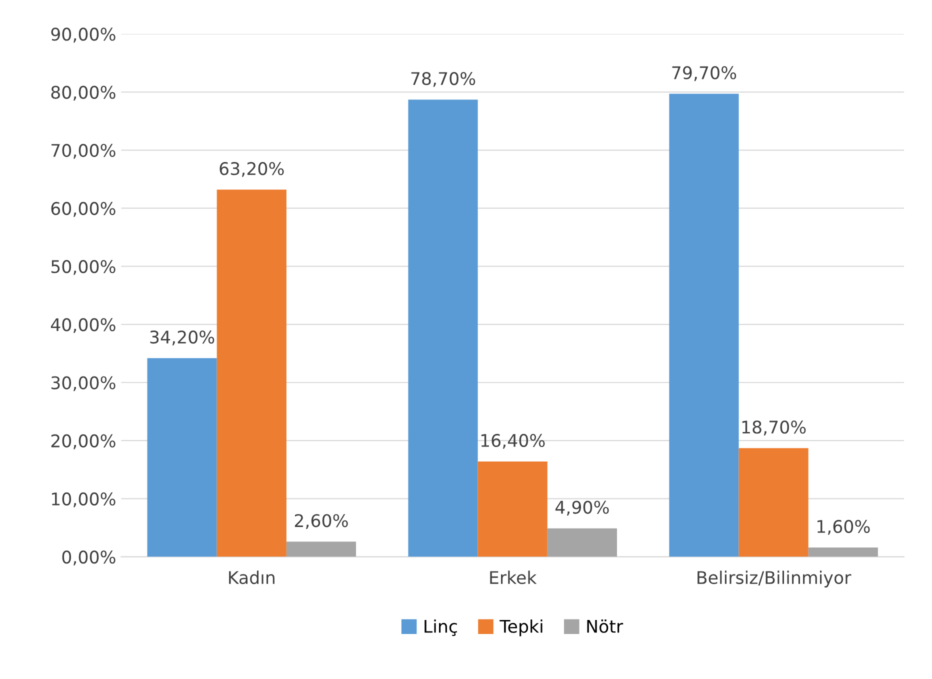 This screenshot has height=679, width=932. What do you see at coordinates (84, 500) in the screenshot?
I see `y-tick-label: 10,00%` at bounding box center [84, 500].